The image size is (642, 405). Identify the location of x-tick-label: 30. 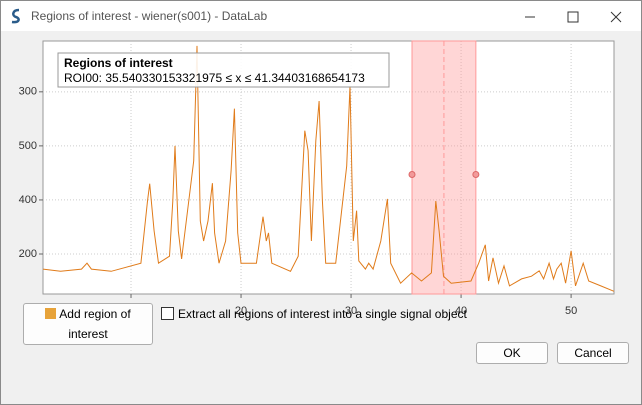
(351, 311).